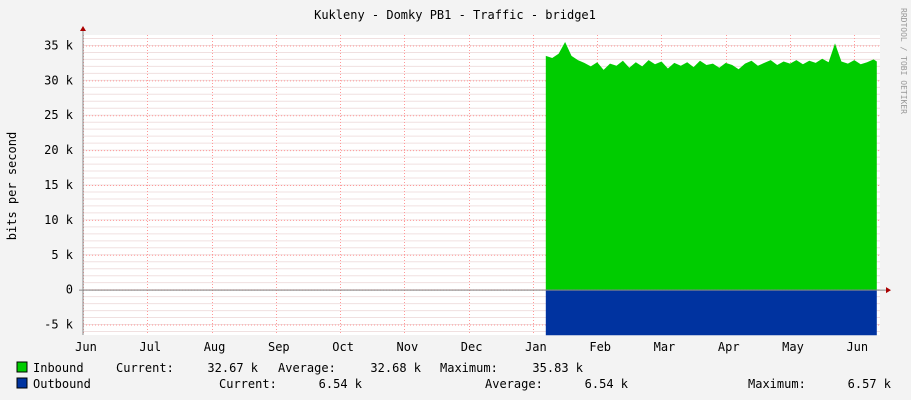 This screenshot has width=911, height=400. What do you see at coordinates (215, 347) in the screenshot?
I see `x-tick-label: Aug` at bounding box center [215, 347].